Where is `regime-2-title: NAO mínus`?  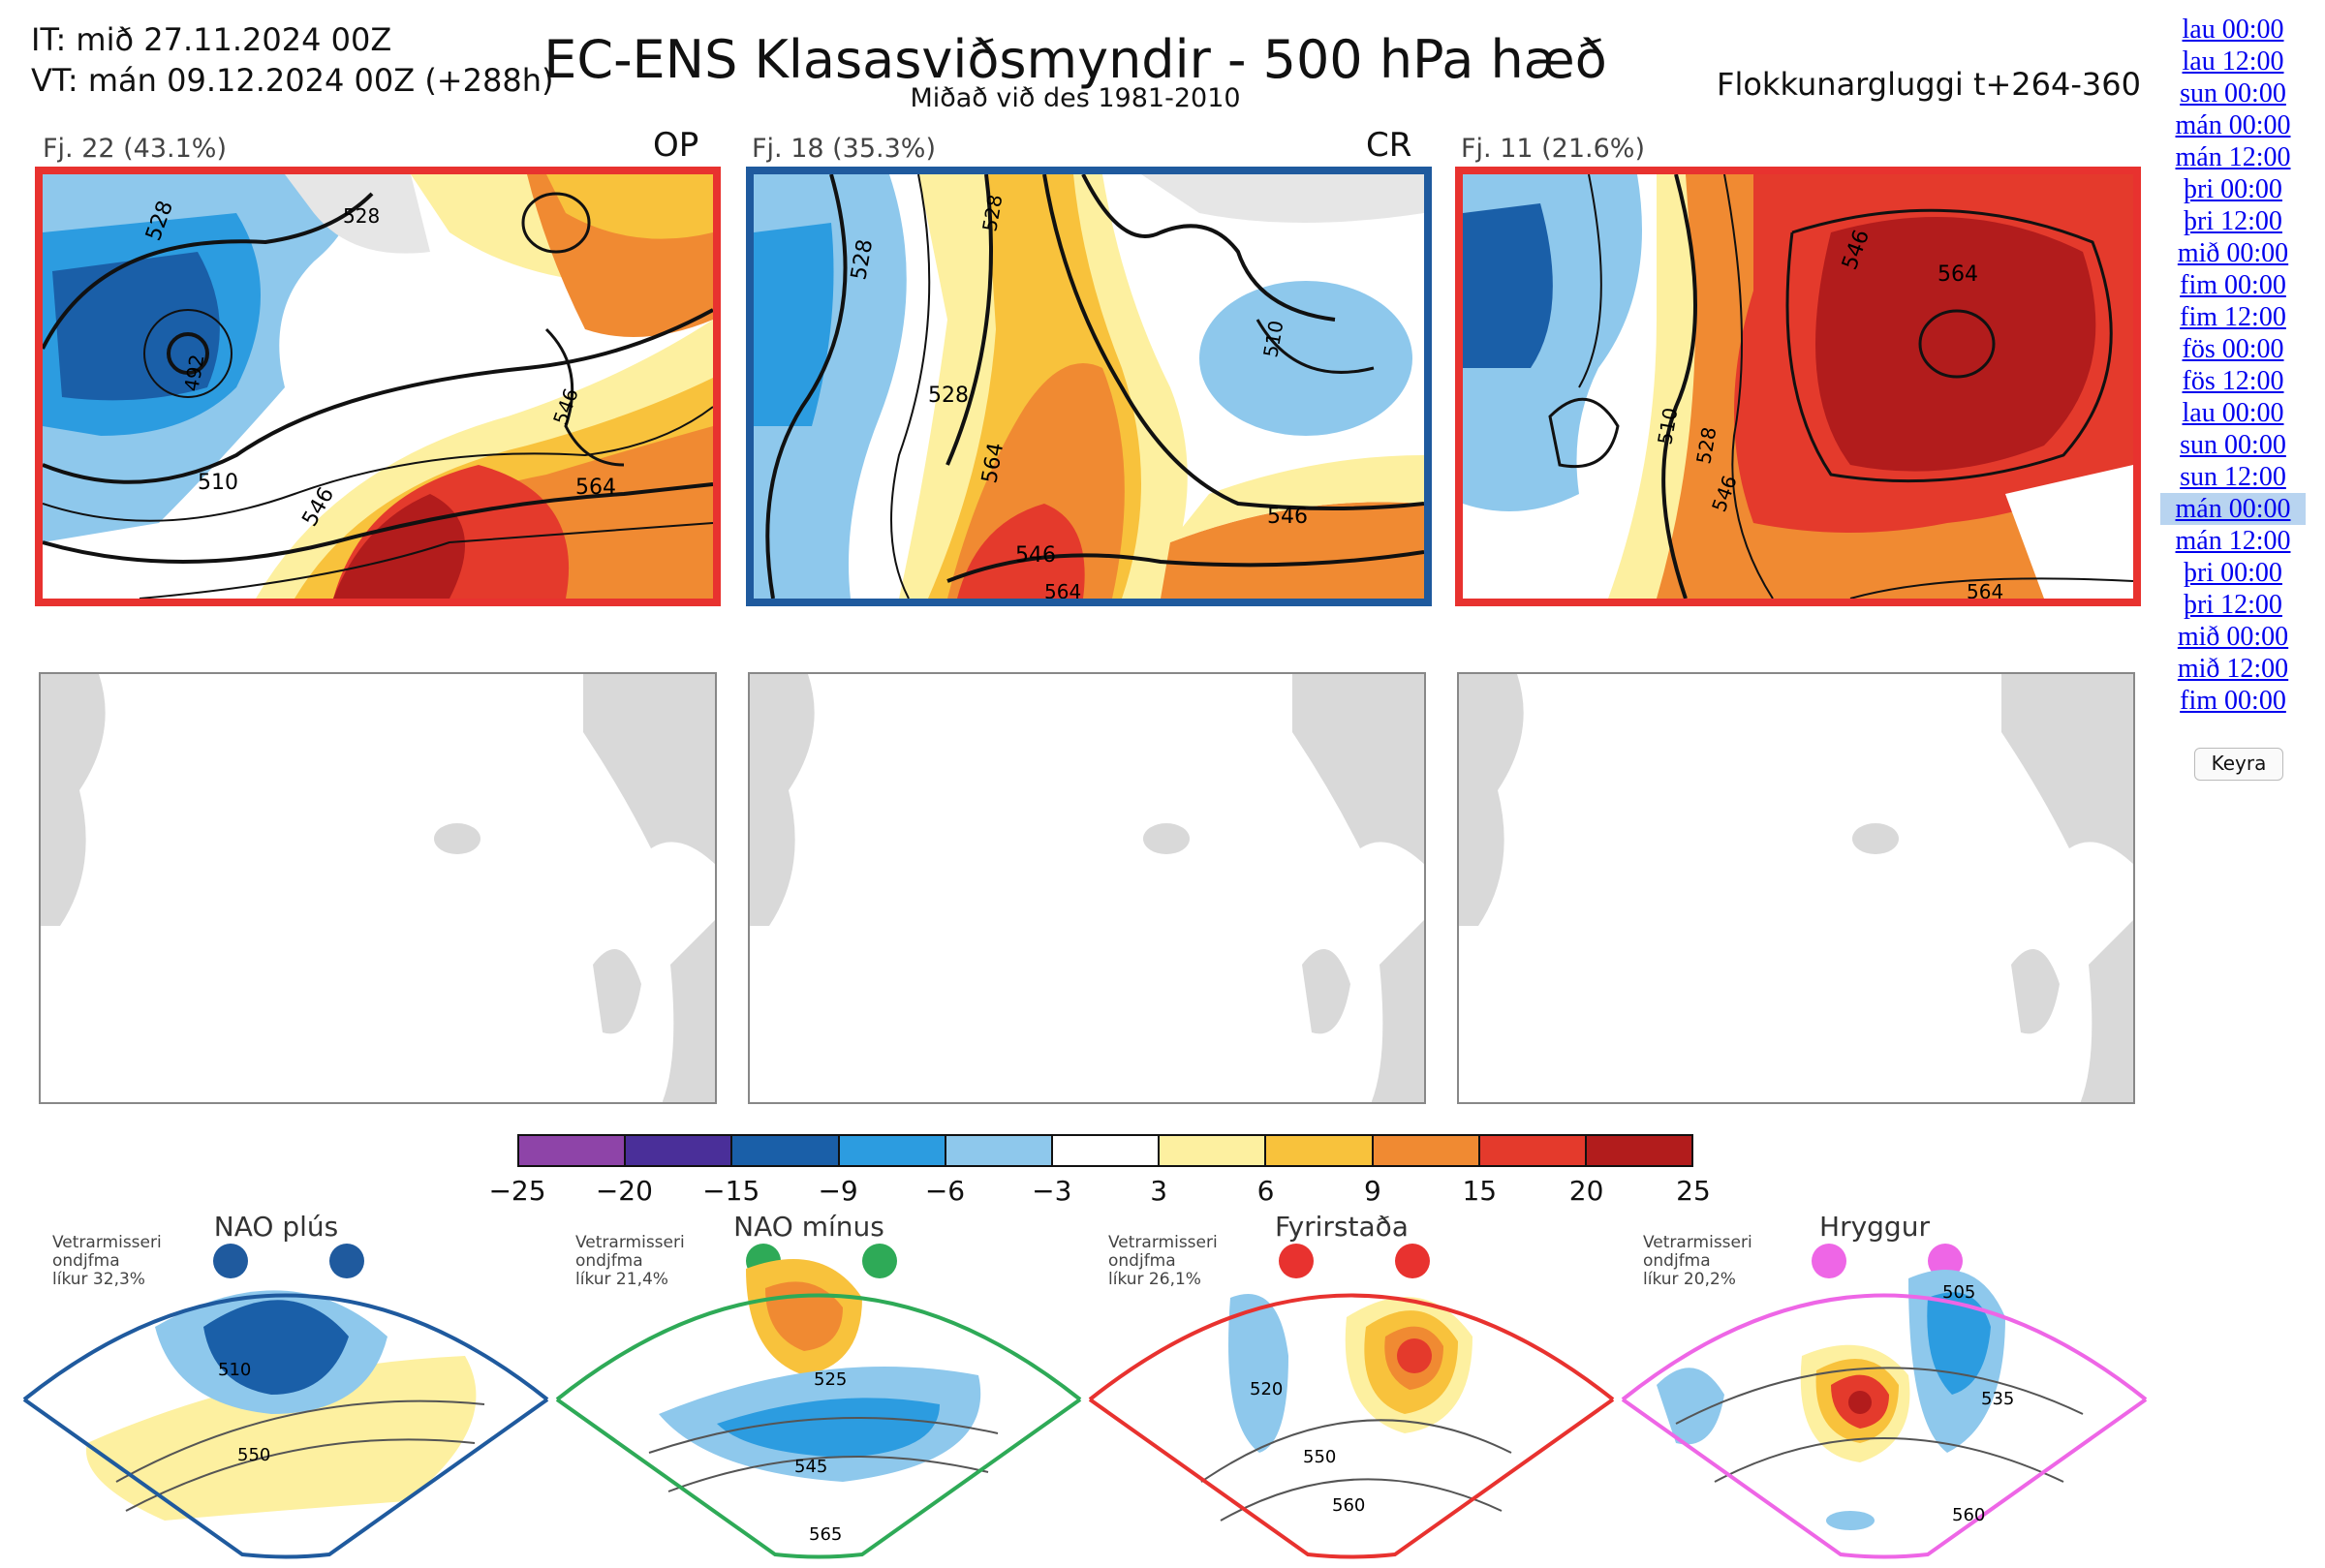 regime-2-title: NAO mínus is located at coordinates (808, 1227).